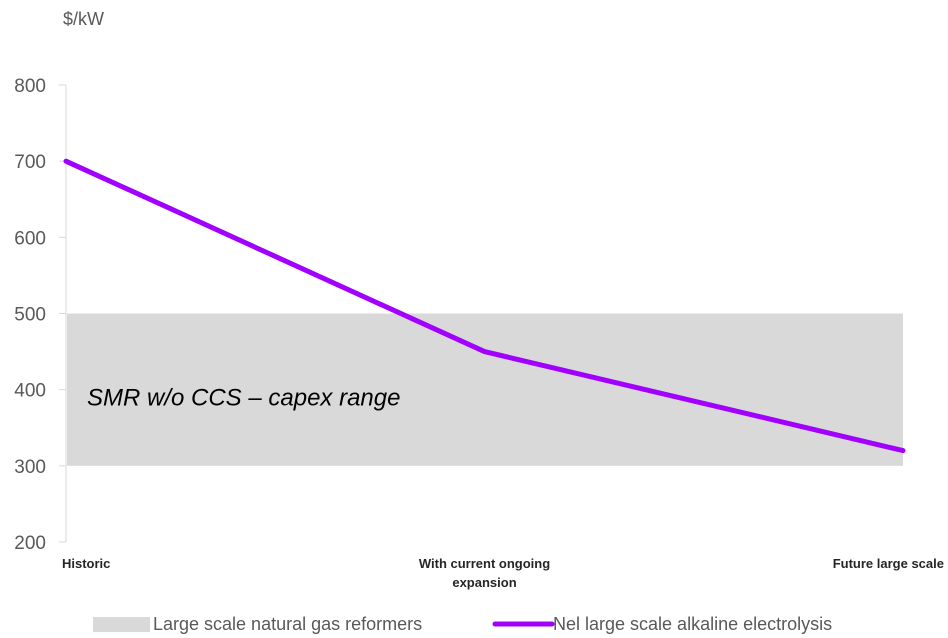 This screenshot has height=638, width=948. I want to click on x-tick-label: Historic, so click(86, 563).